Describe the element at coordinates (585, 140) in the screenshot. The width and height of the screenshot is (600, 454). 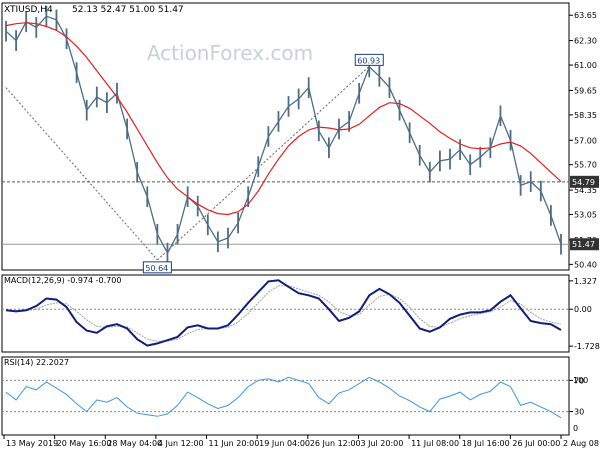
I see `price-y-tick-label: 57.00` at that location.